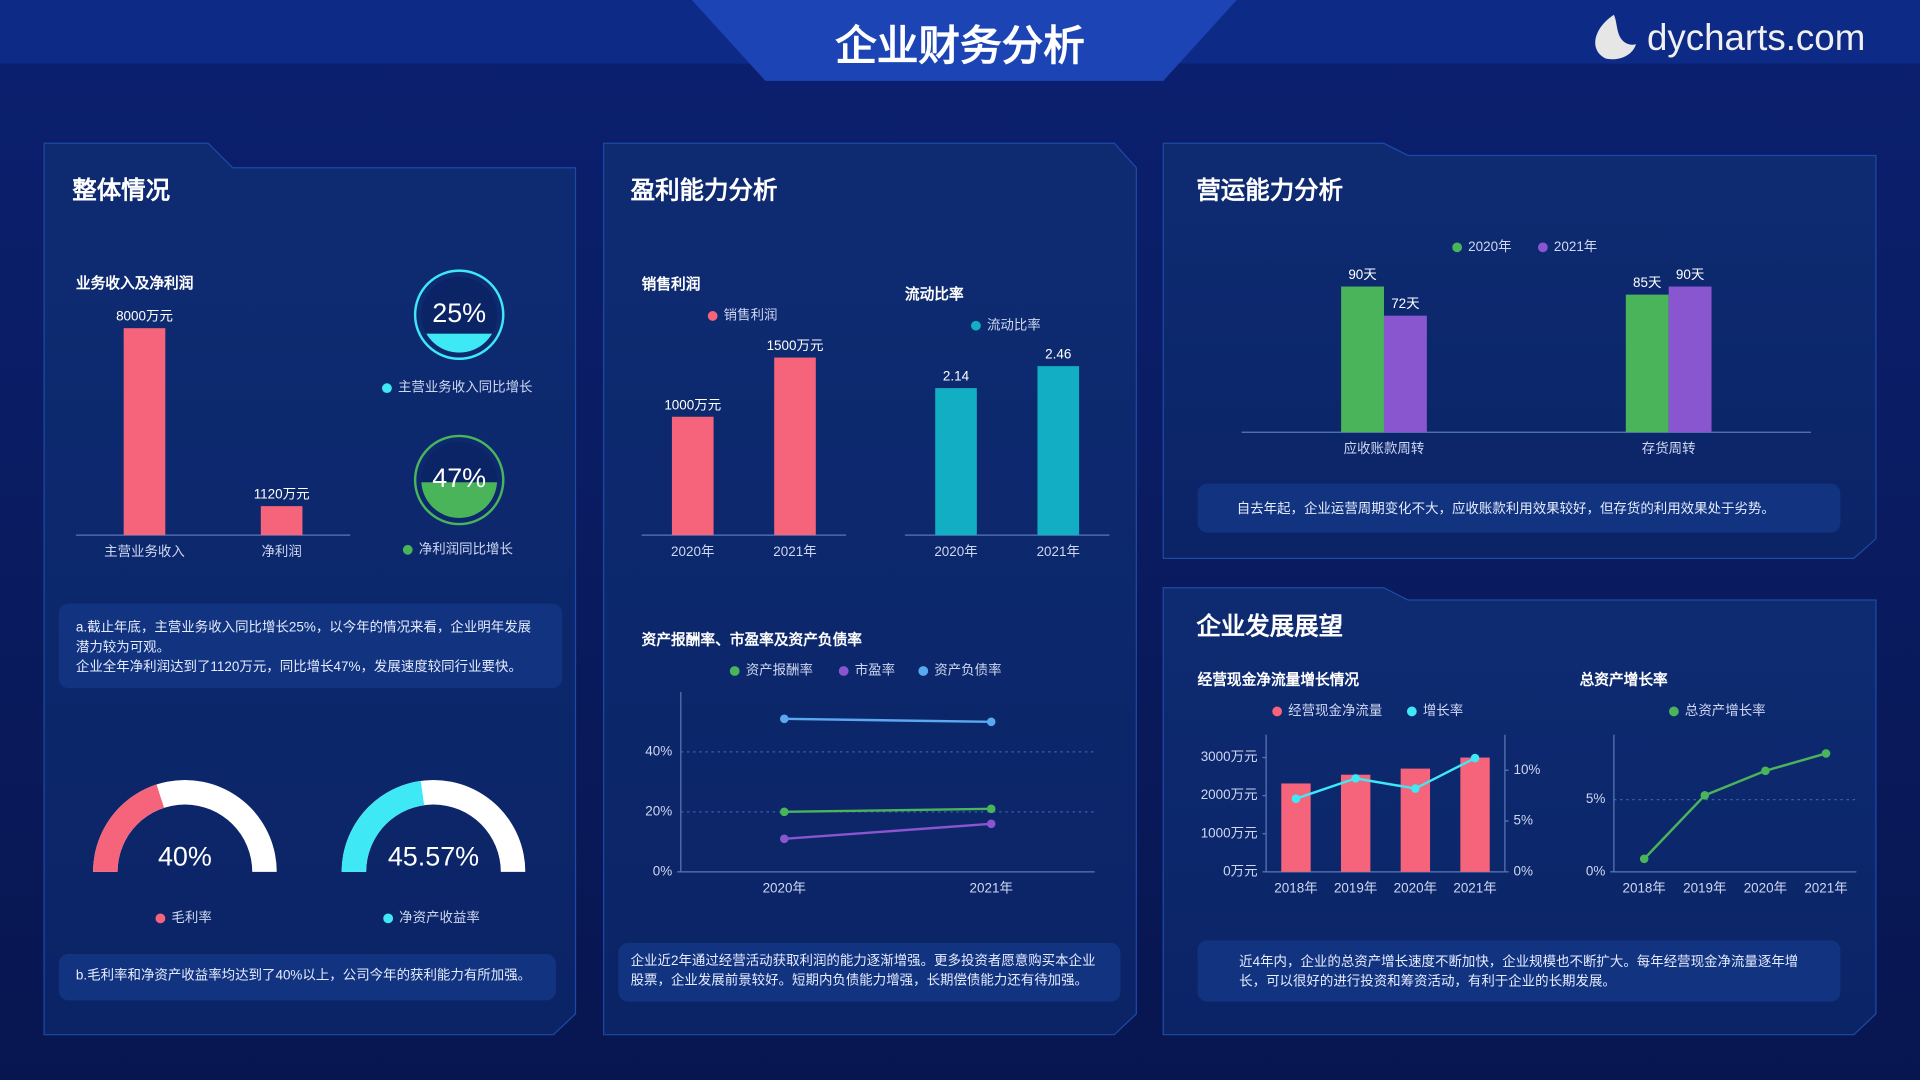 Image resolution: width=1920 pixels, height=1080 pixels. What do you see at coordinates (383, 826) in the screenshot?
I see `gauge-value` at bounding box center [383, 826].